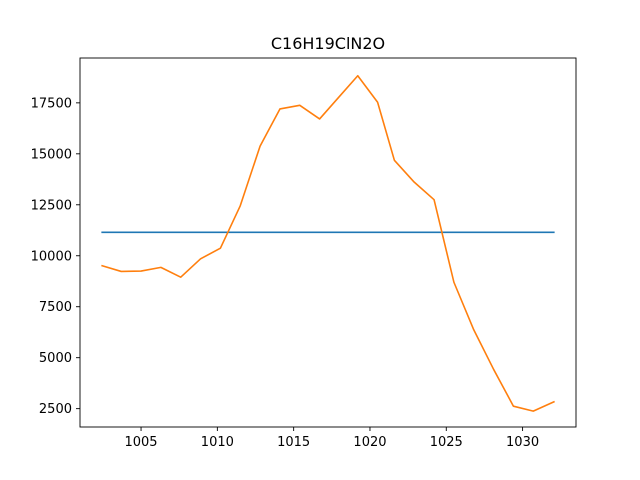 The image size is (640, 480). Describe the element at coordinates (446, 442) in the screenshot. I see `x-tick-label: 1025` at that location.